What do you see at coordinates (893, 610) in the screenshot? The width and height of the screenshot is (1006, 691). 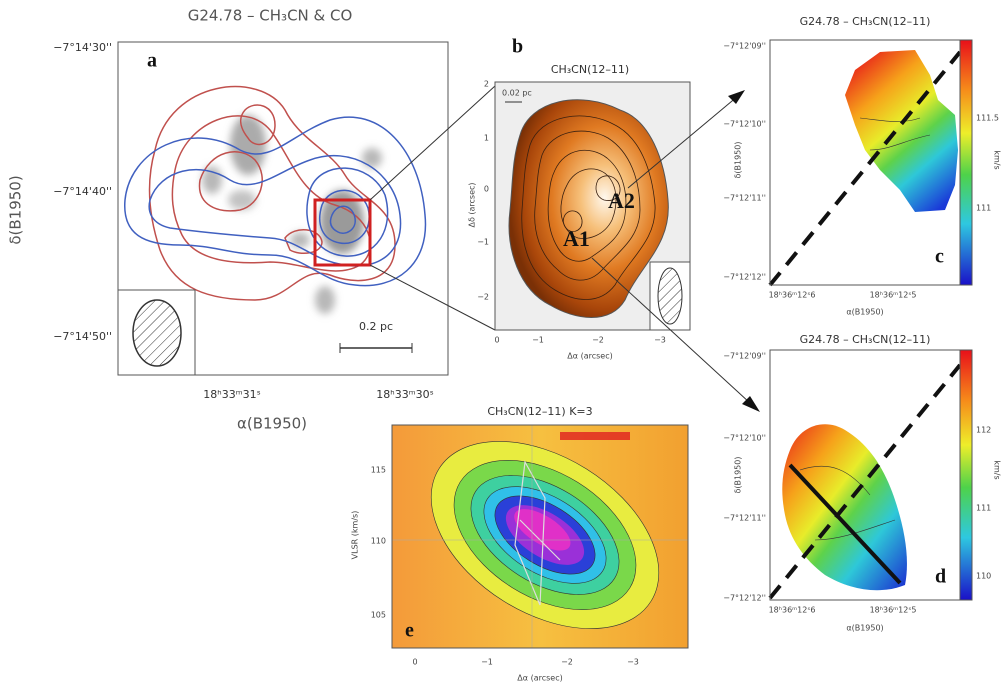 I see `x-tick-label: 18ʰ36ᵐ12ˢ5` at bounding box center [893, 610].